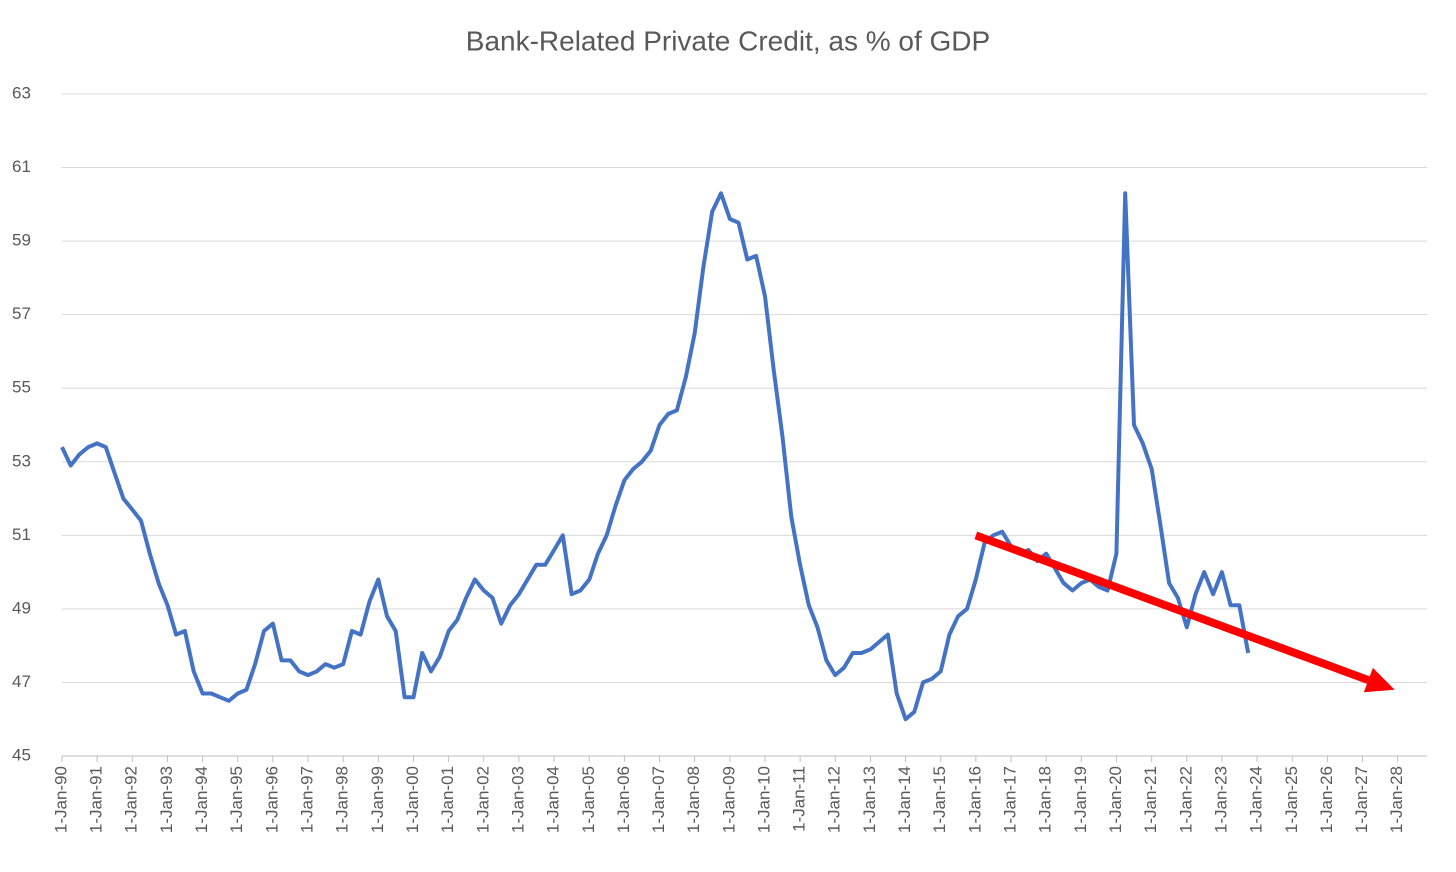 Image resolution: width=1456 pixels, height=872 pixels. I want to click on x-tick-label: 1-Jan-16, so click(974, 799).